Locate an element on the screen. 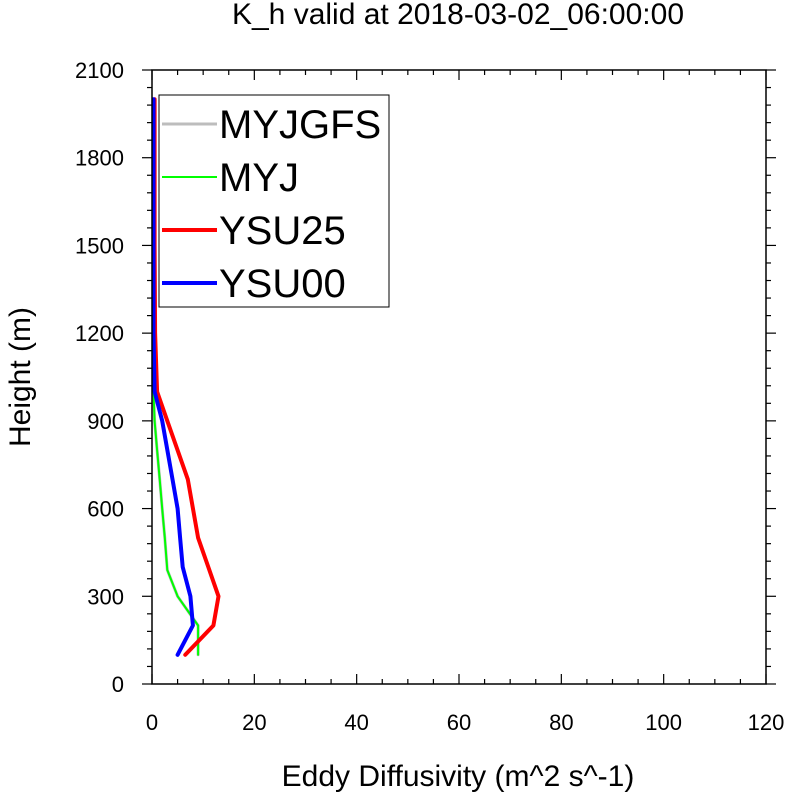 The height and width of the screenshot is (796, 788). legend: MYJGFS MYJ YSU25 YSU00 is located at coordinates (274, 201).